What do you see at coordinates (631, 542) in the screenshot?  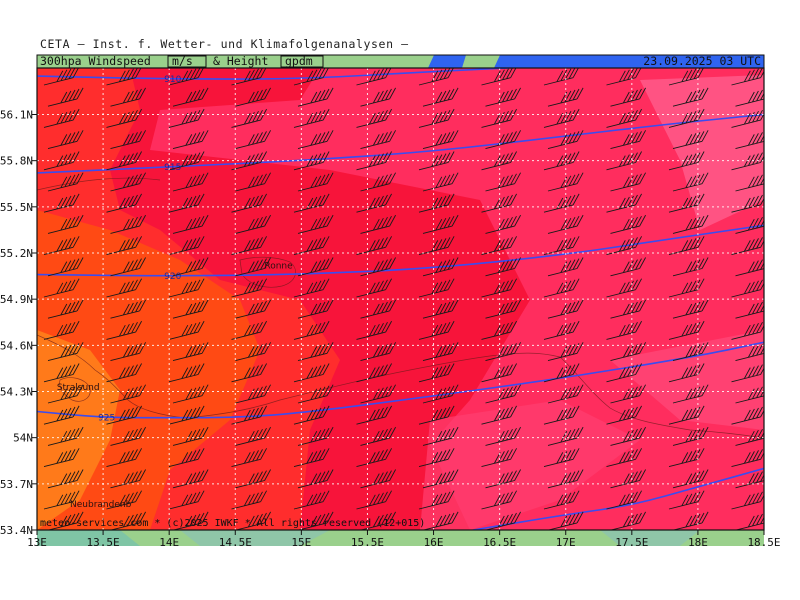 I see `lon-tick-label: 17.5E` at bounding box center [631, 542].